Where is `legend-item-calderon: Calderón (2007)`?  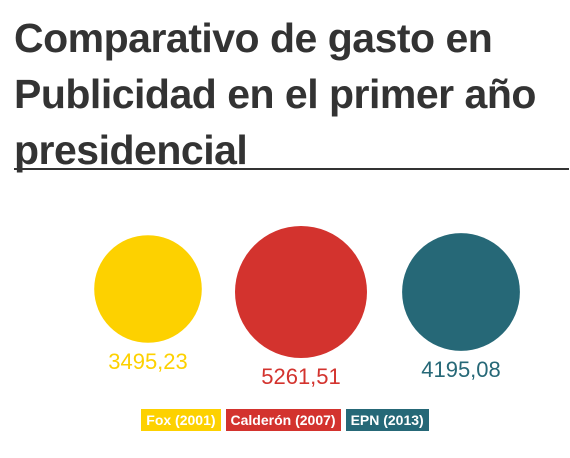
legend-item-calderon: Calderón (2007) is located at coordinates (283, 420).